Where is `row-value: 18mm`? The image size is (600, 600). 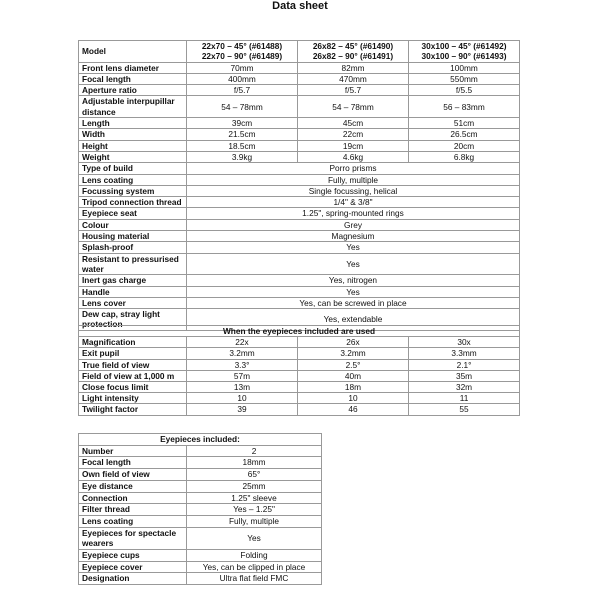
row-value: 18mm is located at coordinates (254, 463).